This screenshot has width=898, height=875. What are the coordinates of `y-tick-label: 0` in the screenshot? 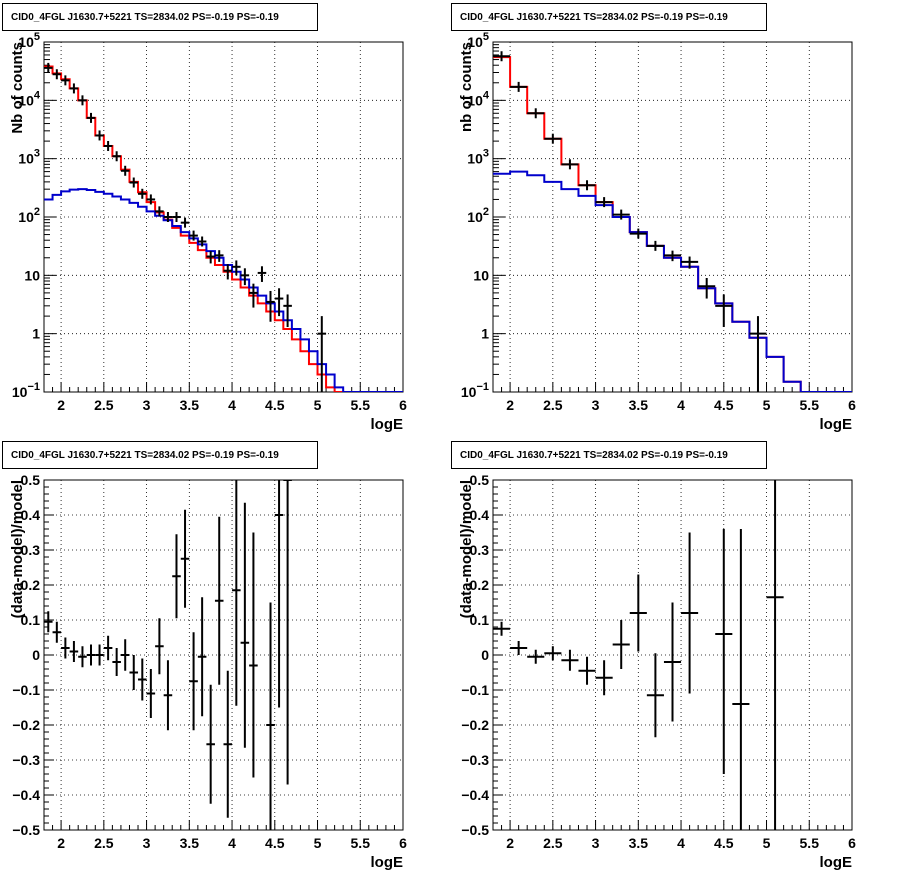 It's located at (36, 655).